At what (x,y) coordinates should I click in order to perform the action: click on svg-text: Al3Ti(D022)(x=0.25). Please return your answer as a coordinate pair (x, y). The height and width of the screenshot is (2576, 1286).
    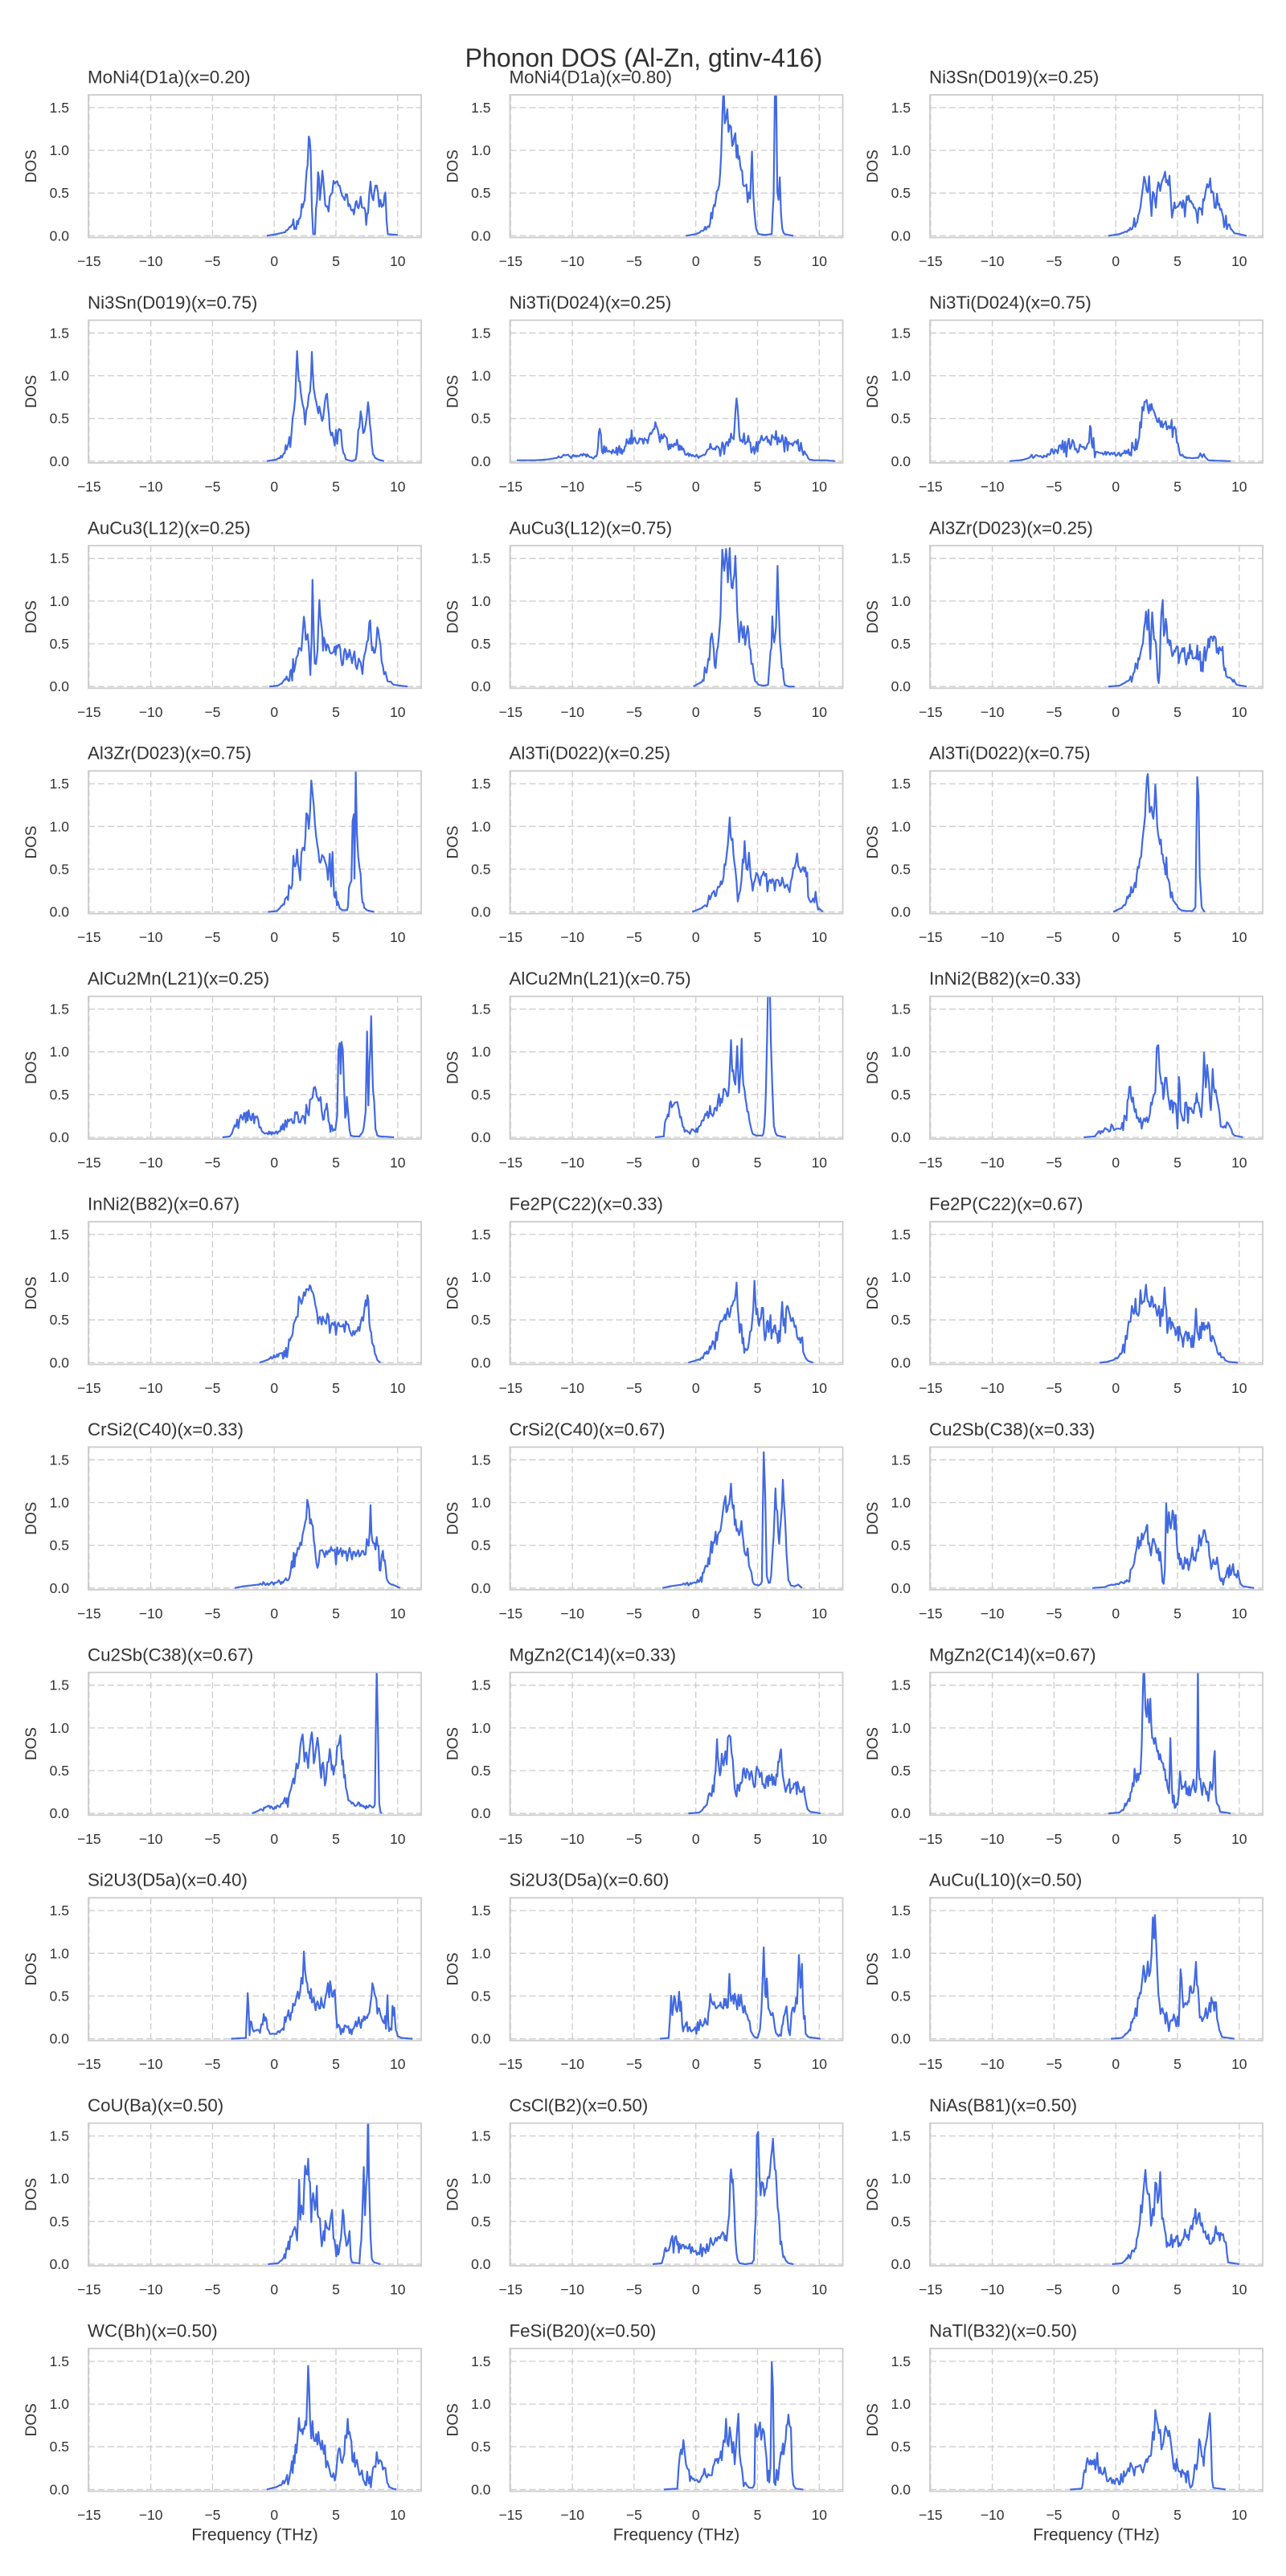
    Looking at the image, I should click on (590, 753).